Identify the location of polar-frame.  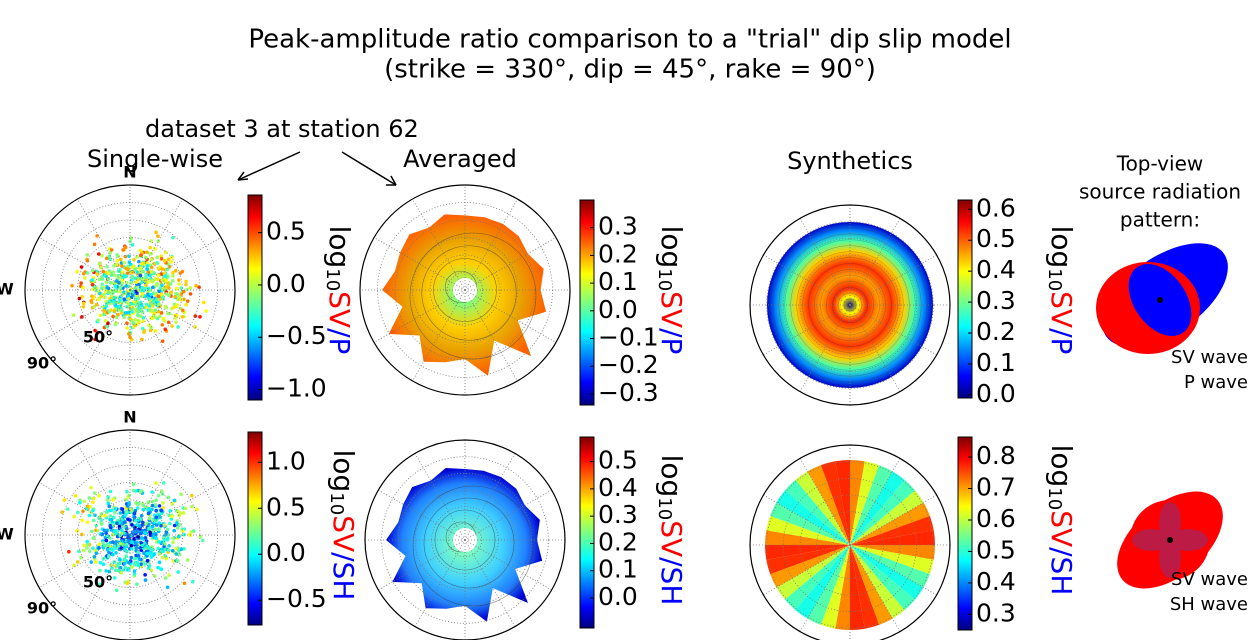
(130, 534).